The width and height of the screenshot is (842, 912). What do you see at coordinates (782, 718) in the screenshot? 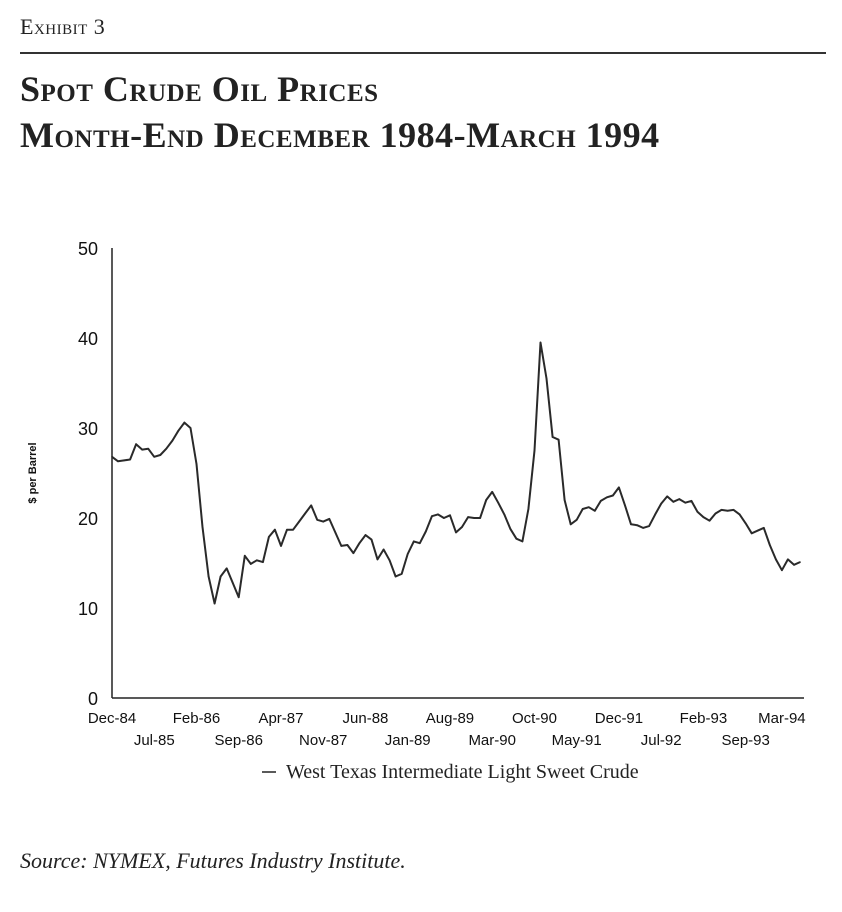
I see `x-tick-label: Mar-94` at bounding box center [782, 718].